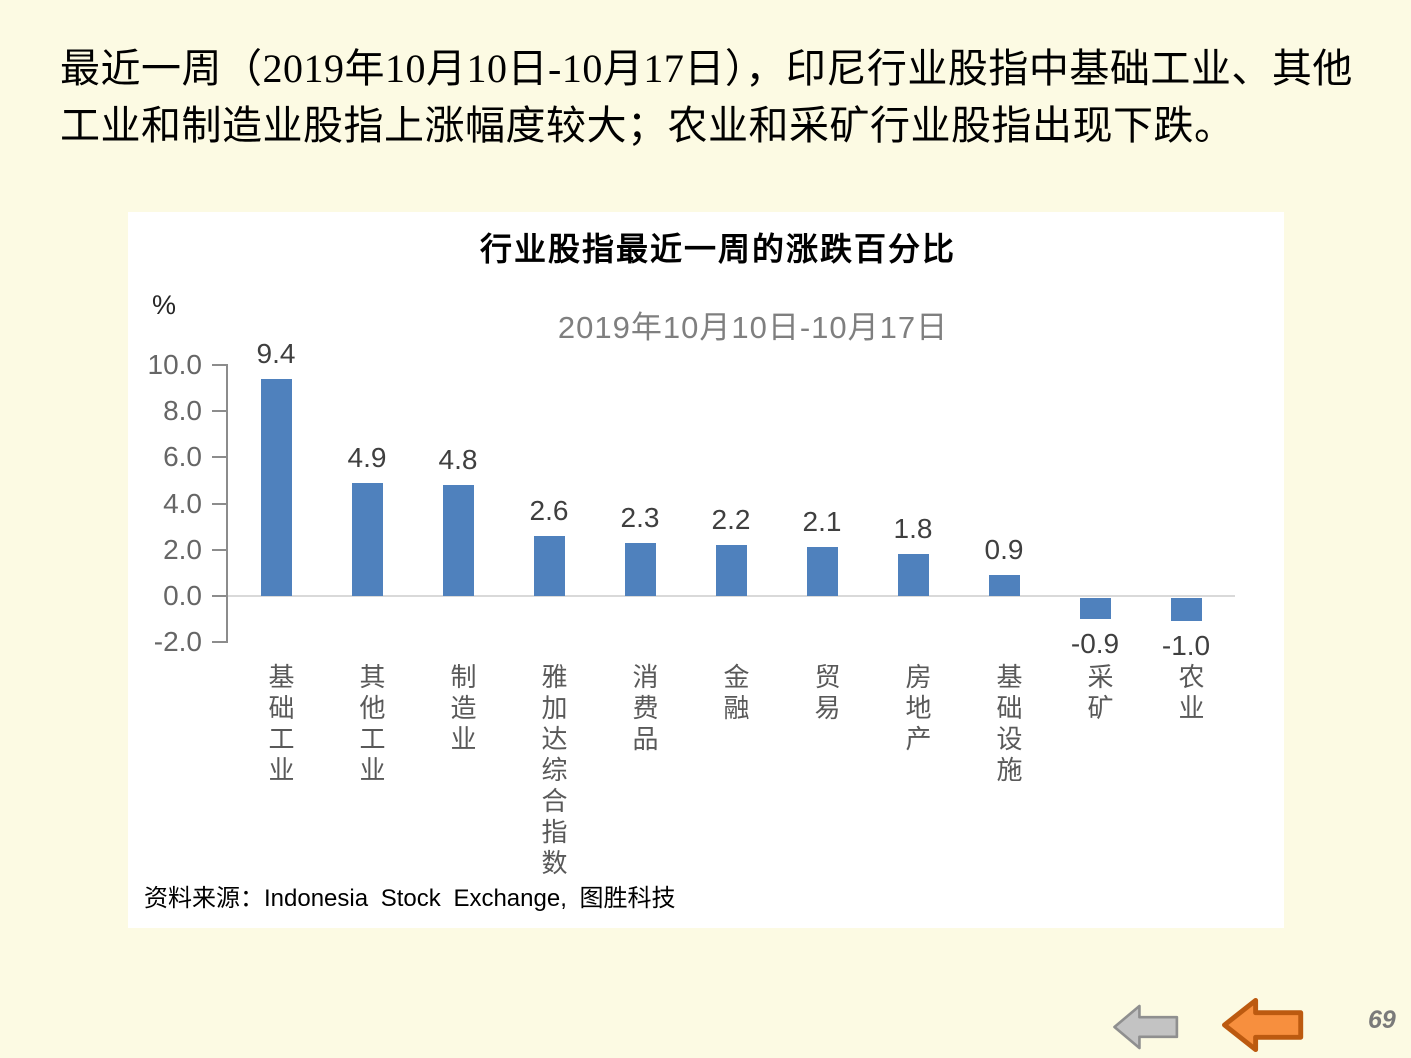 The width and height of the screenshot is (1411, 1058). What do you see at coordinates (549, 510) in the screenshot?
I see `bar-value-label: 2.6` at bounding box center [549, 510].